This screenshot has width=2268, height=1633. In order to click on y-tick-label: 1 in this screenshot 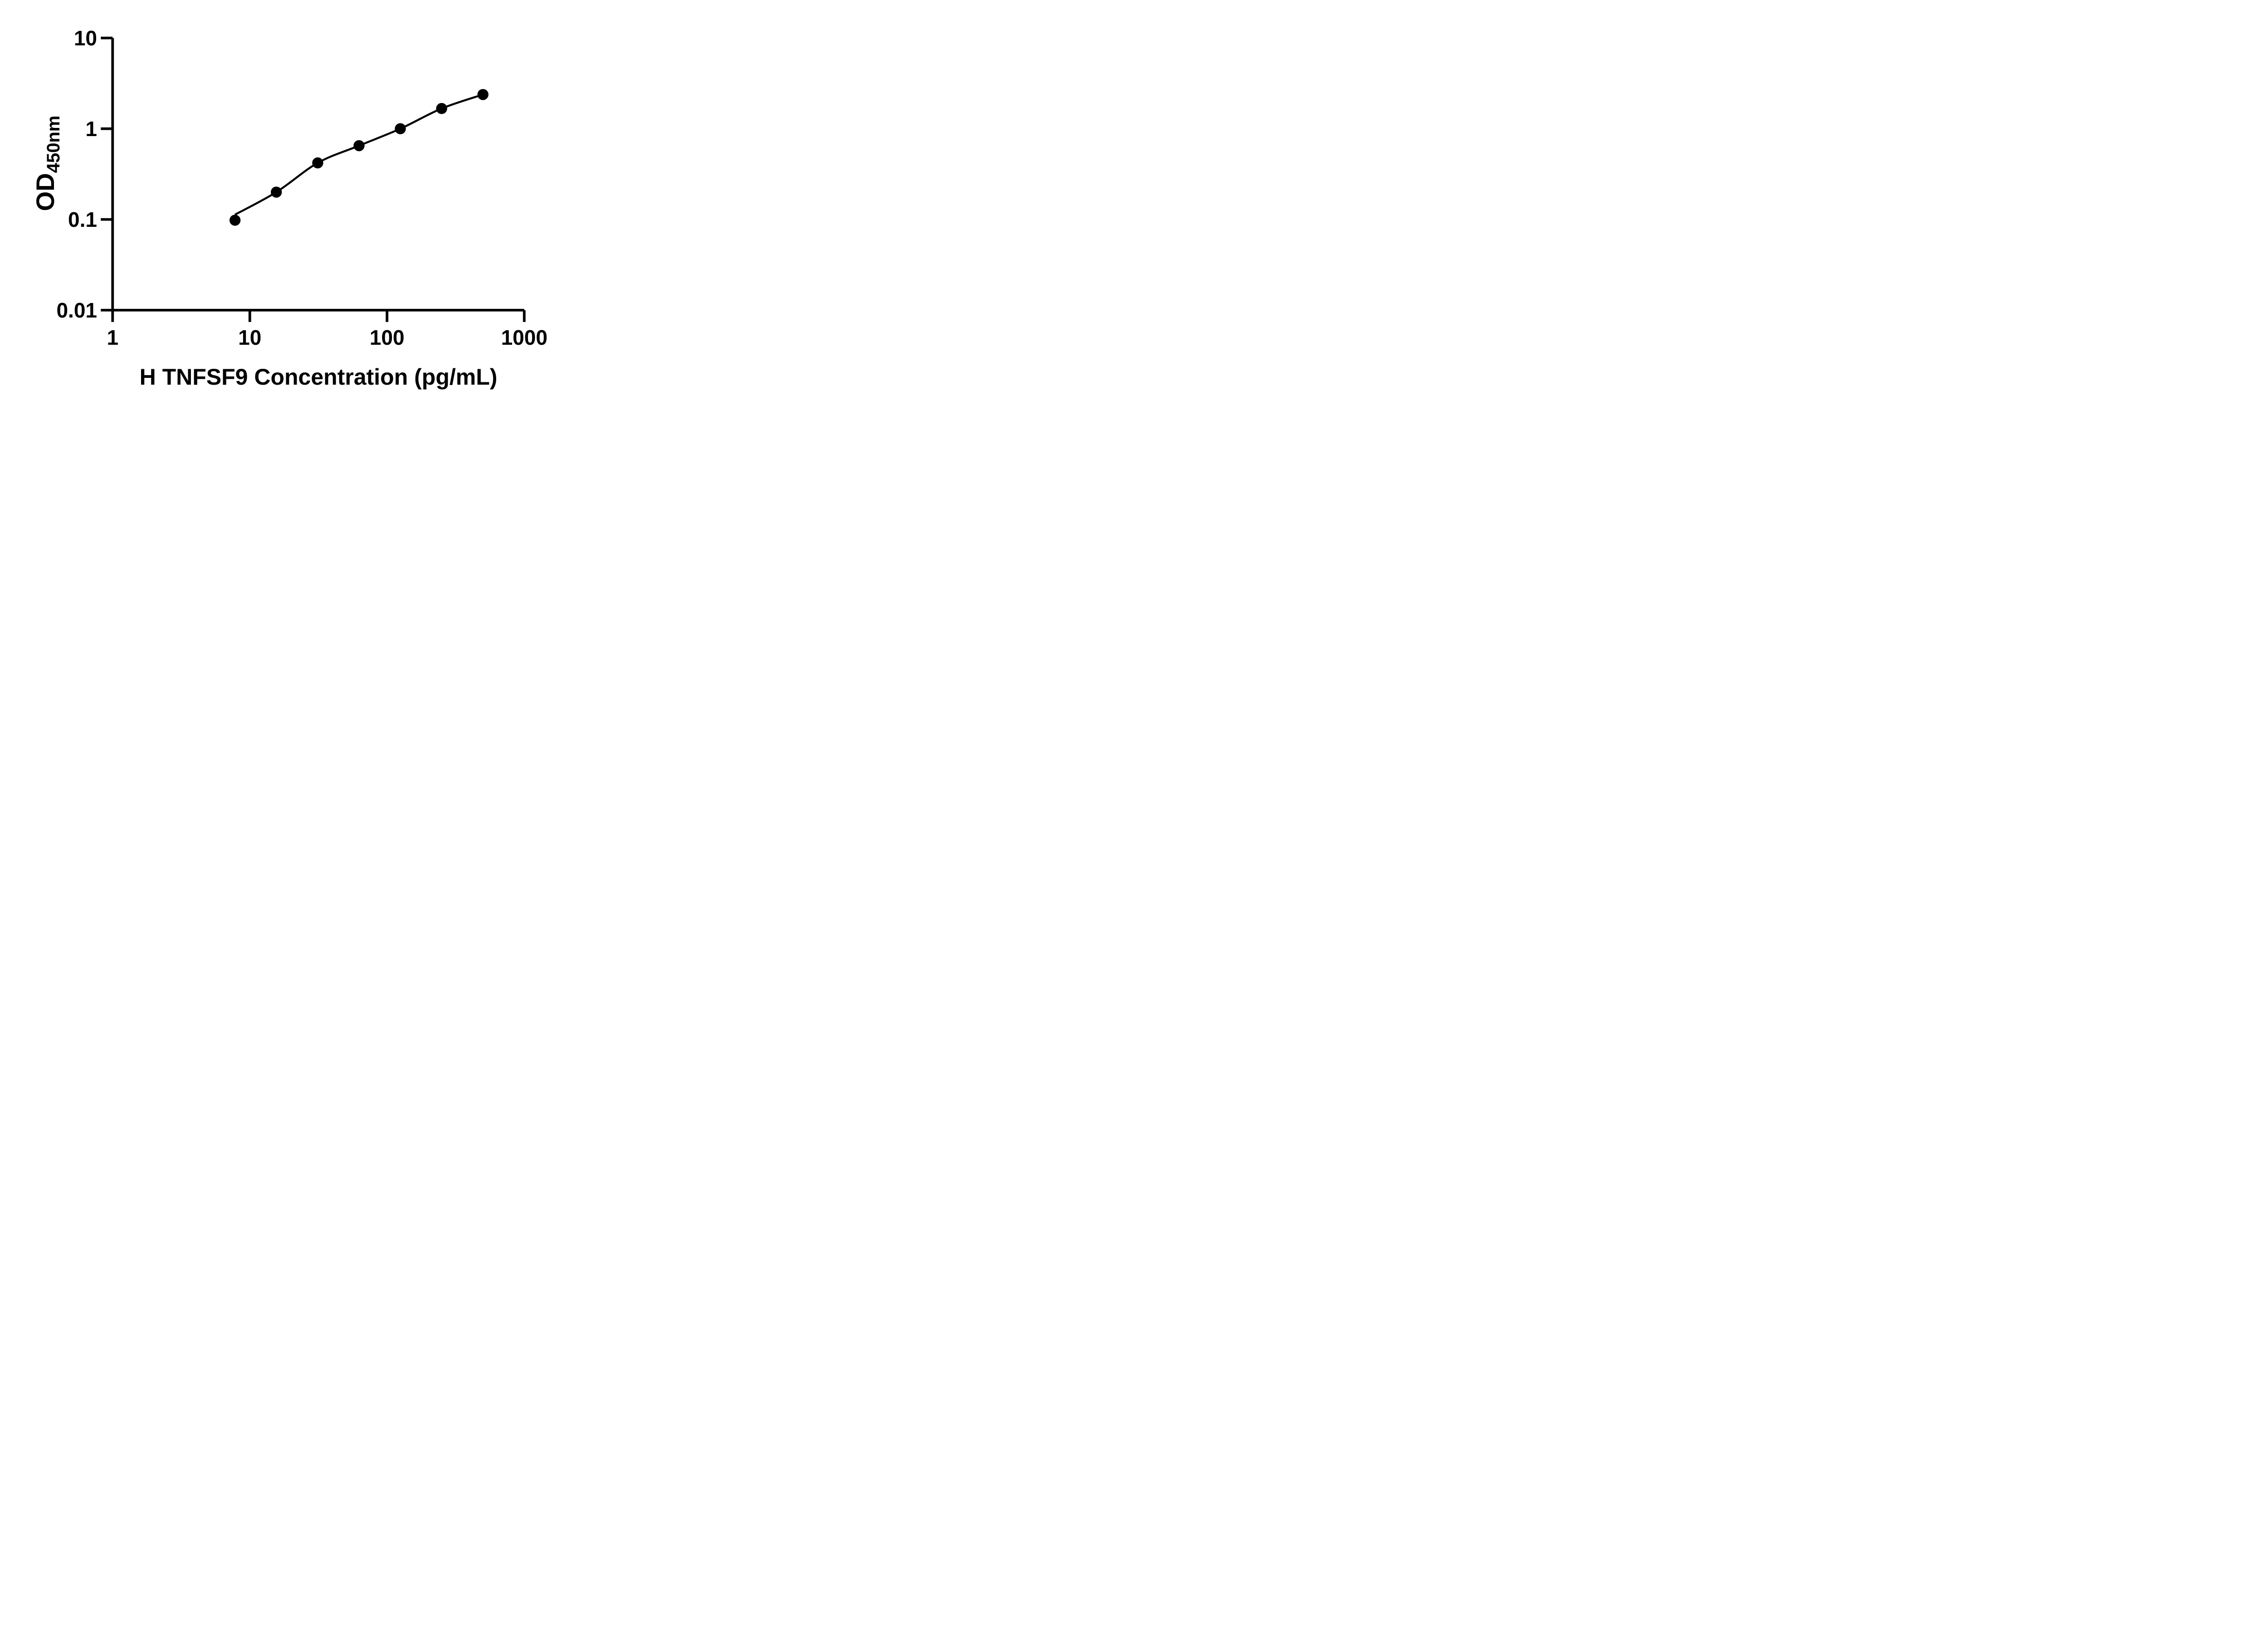, I will do `click(91, 129)`.